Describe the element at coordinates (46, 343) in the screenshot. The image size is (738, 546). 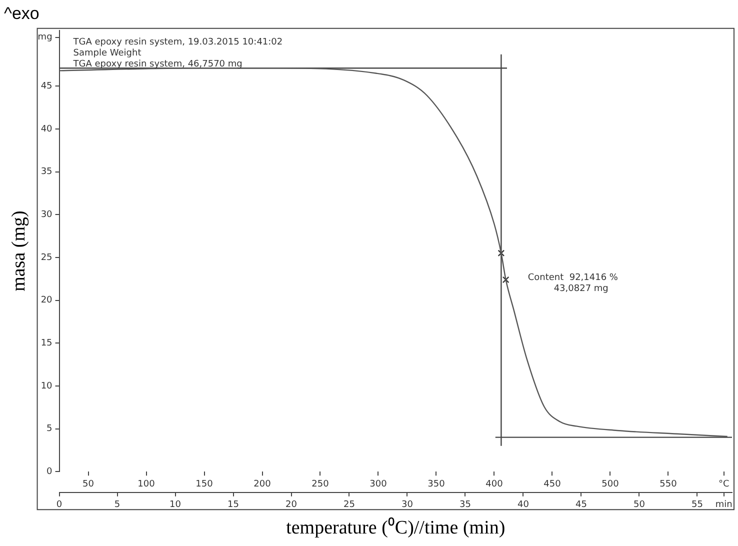
I see `y-tick-label: 15` at that location.